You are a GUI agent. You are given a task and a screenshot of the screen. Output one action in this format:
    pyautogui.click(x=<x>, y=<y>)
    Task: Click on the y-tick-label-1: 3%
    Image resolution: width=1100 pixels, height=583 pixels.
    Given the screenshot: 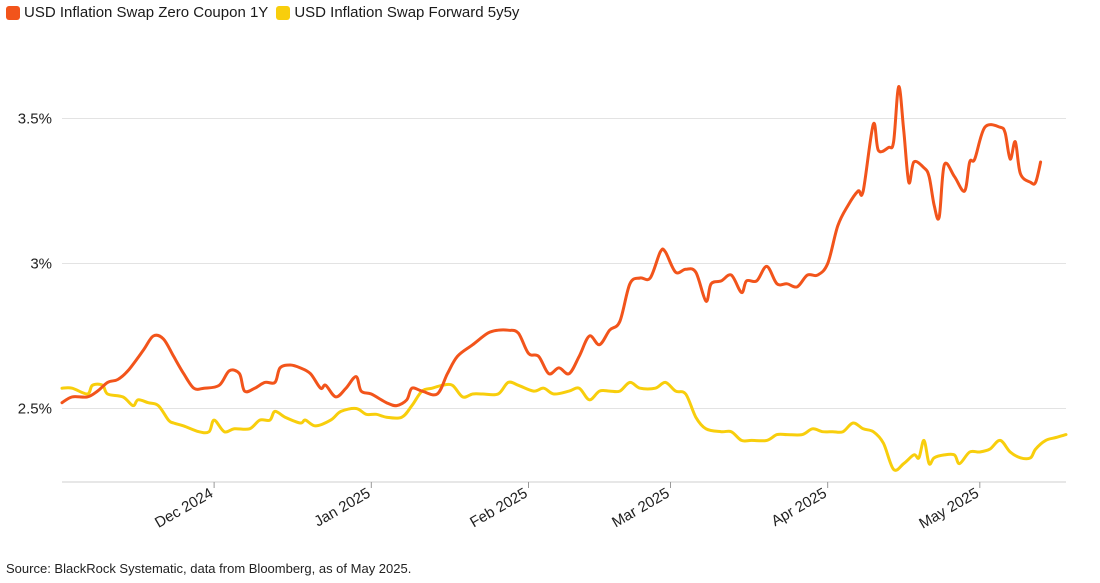 What is the action you would take?
    pyautogui.click(x=41, y=264)
    